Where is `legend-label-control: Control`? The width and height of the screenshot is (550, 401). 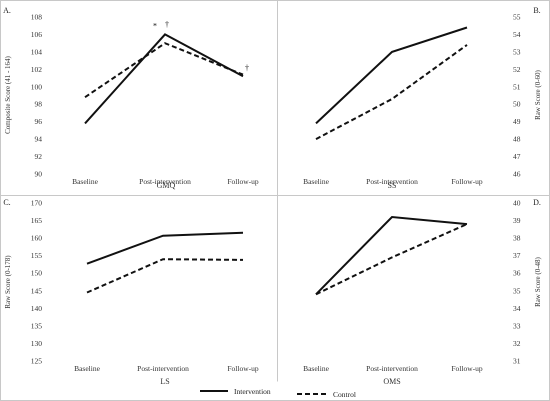
legend-label-control: Control is located at coordinates (344, 394).